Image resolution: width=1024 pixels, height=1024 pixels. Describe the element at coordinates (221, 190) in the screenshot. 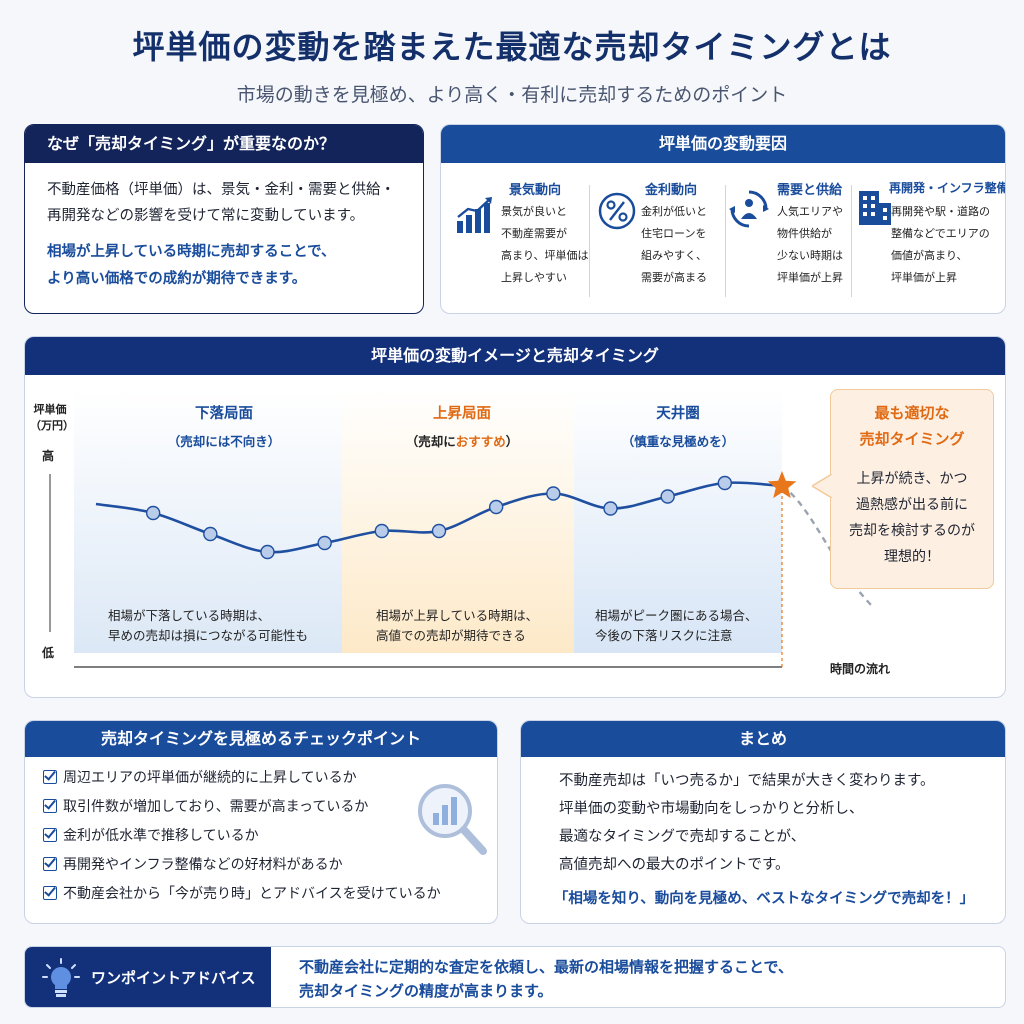

I see `why-body-line-1: 不動産価格（坪単価）は、景気・金利・需要と供給・` at that location.